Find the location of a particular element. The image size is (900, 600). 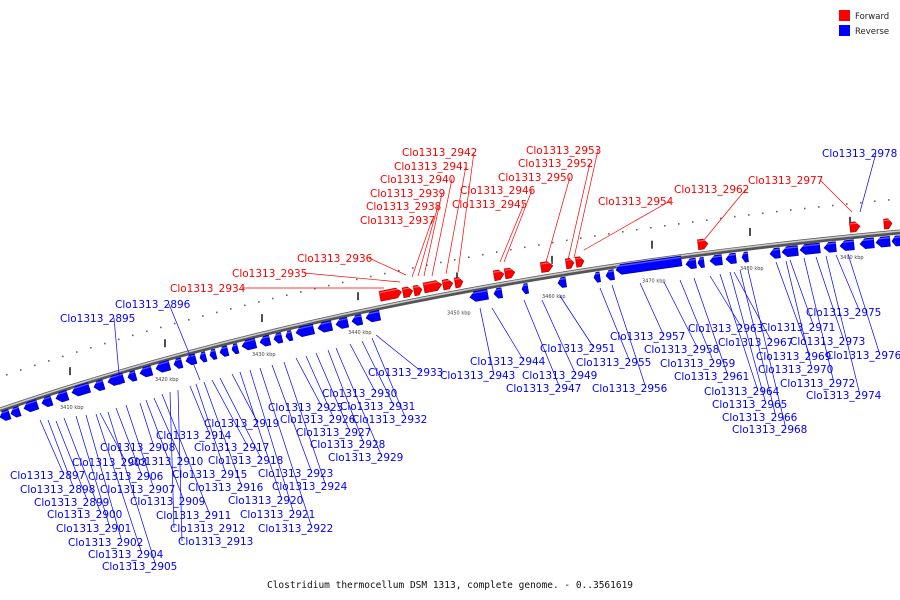

reverse-gene-label: Clo1313_2928 is located at coordinates (347, 445).